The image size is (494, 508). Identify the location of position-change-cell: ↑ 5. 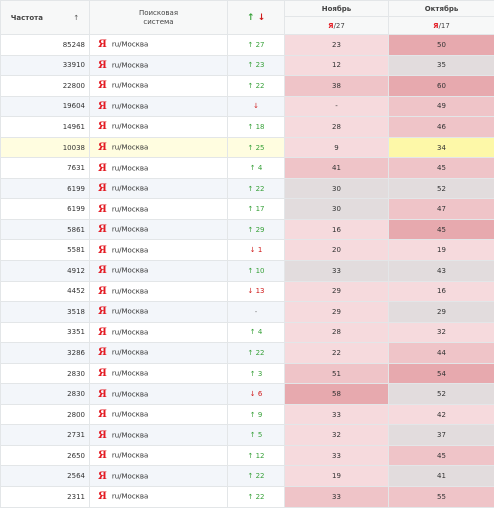
(256, 435).